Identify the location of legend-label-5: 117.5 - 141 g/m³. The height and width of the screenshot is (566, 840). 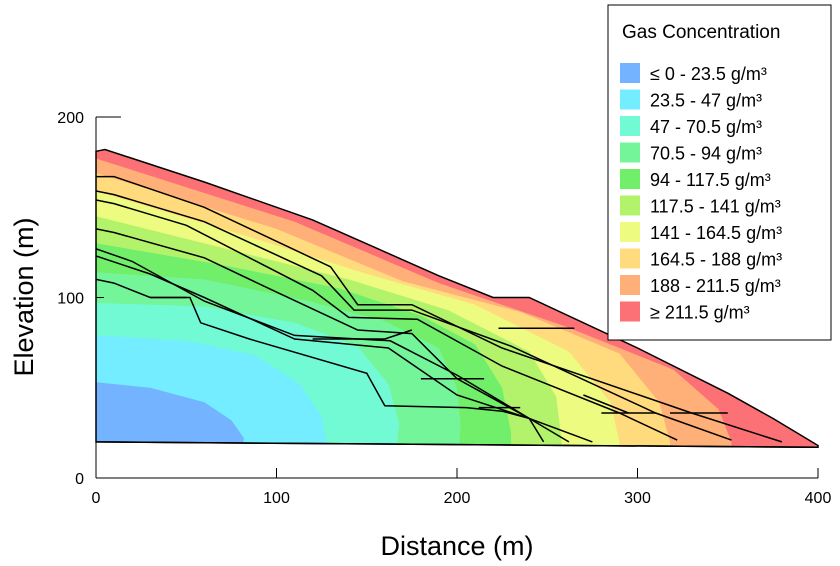
(715, 207).